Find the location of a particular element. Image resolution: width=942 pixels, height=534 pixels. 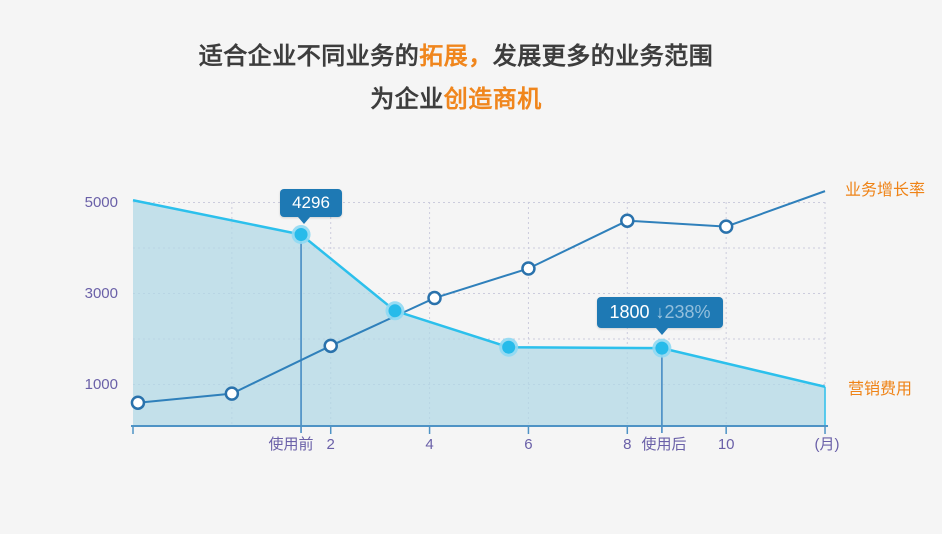

tooltip-value: 4296 is located at coordinates (311, 202).